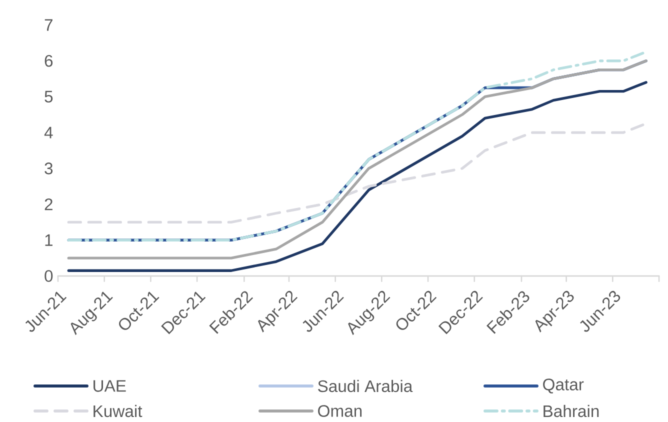  Describe the element at coordinates (48, 60) in the screenshot. I see `y-tick-label: 6` at that location.